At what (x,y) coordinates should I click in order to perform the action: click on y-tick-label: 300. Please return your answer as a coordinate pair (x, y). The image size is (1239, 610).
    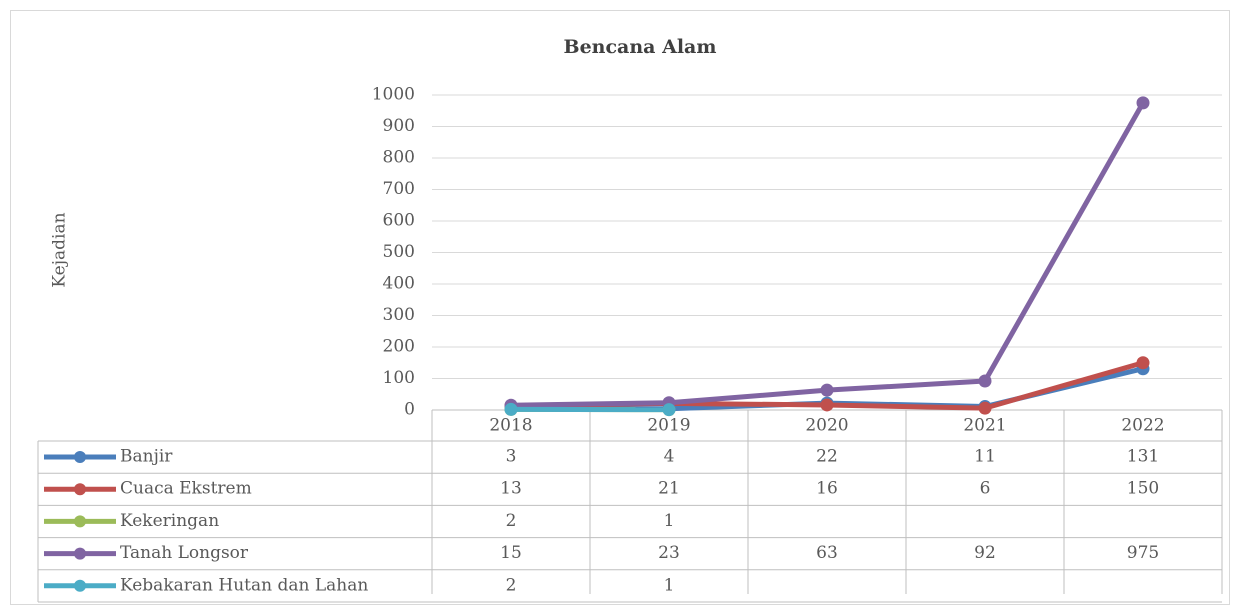
    Looking at the image, I should click on (399, 315).